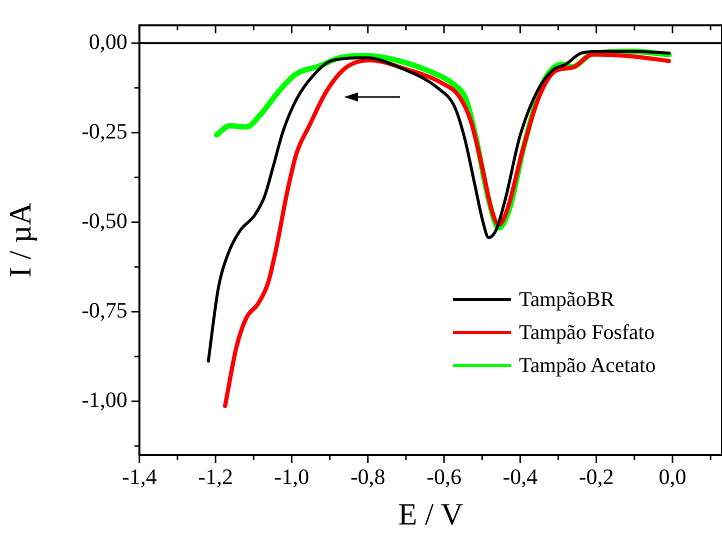 The height and width of the screenshot is (539, 722). I want to click on x-tick-label: -0,6, so click(444, 476).